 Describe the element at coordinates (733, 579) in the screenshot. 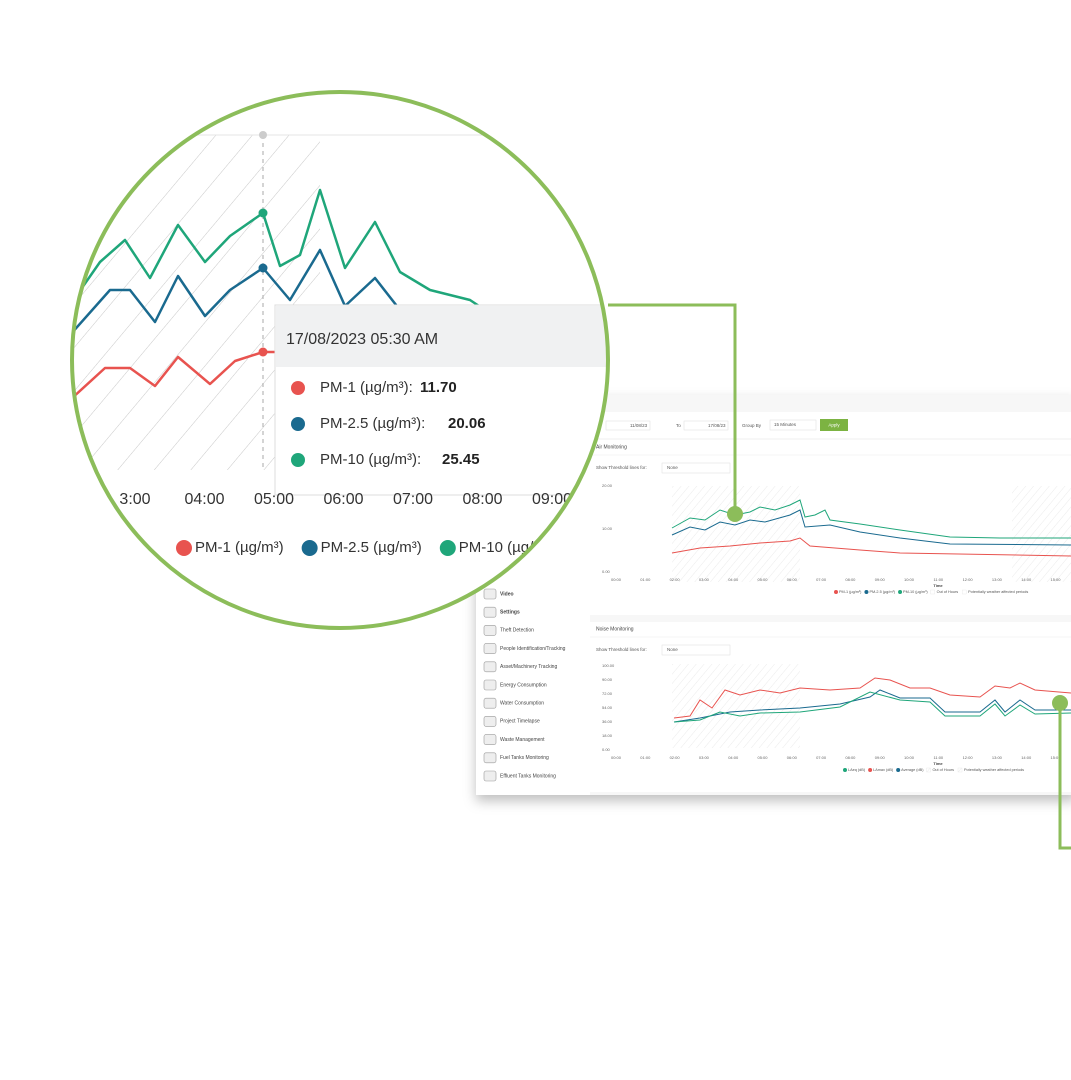

I see `x-tick-label: 04:00` at that location.